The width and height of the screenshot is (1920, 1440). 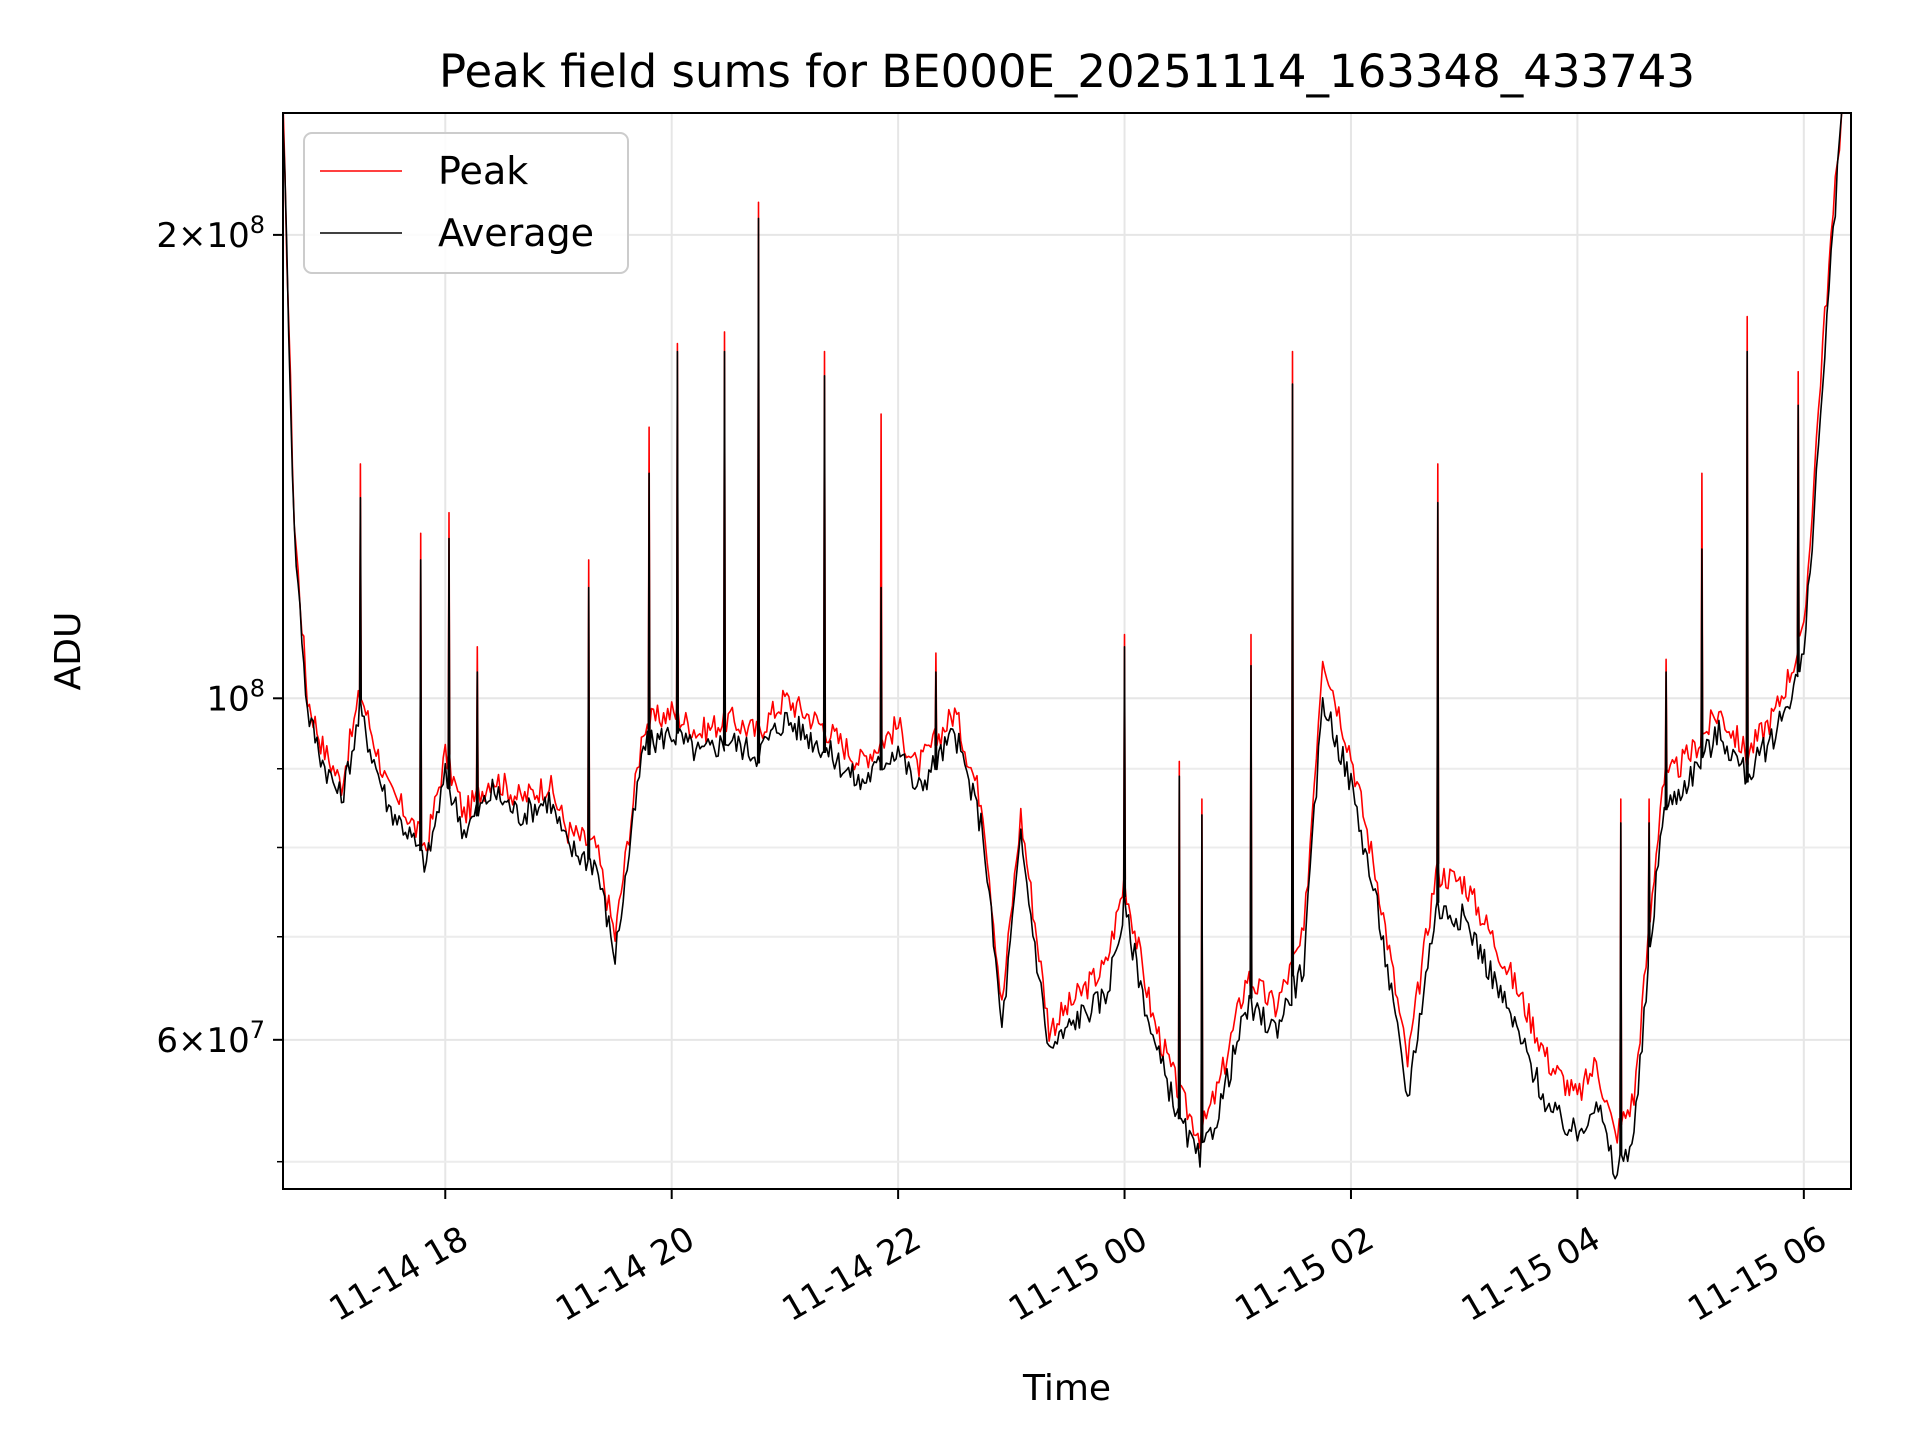 I want to click on y-tick-label: 2×108, so click(x=210, y=233).